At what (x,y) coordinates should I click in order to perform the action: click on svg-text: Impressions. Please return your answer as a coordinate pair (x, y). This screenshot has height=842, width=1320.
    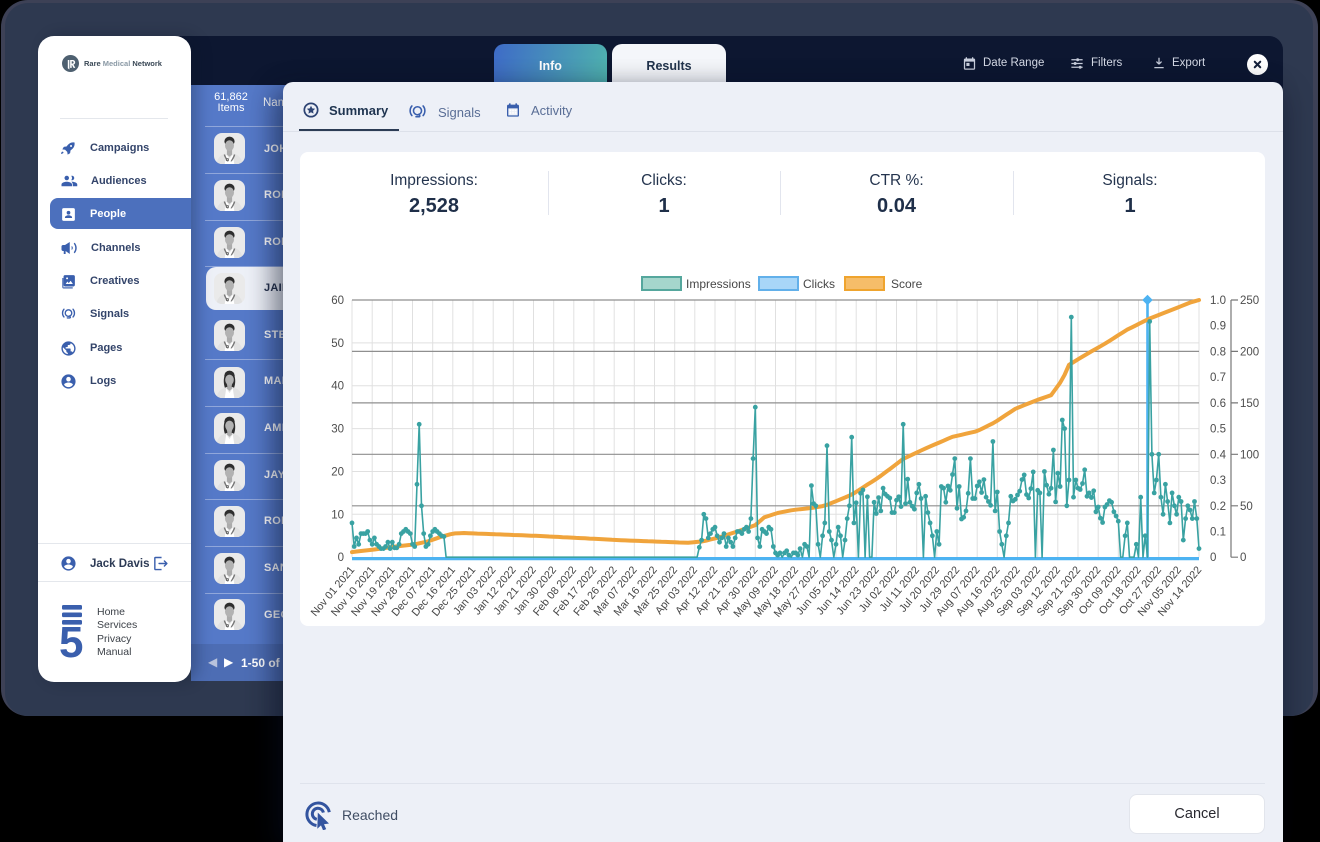
    Looking at the image, I should click on (718, 284).